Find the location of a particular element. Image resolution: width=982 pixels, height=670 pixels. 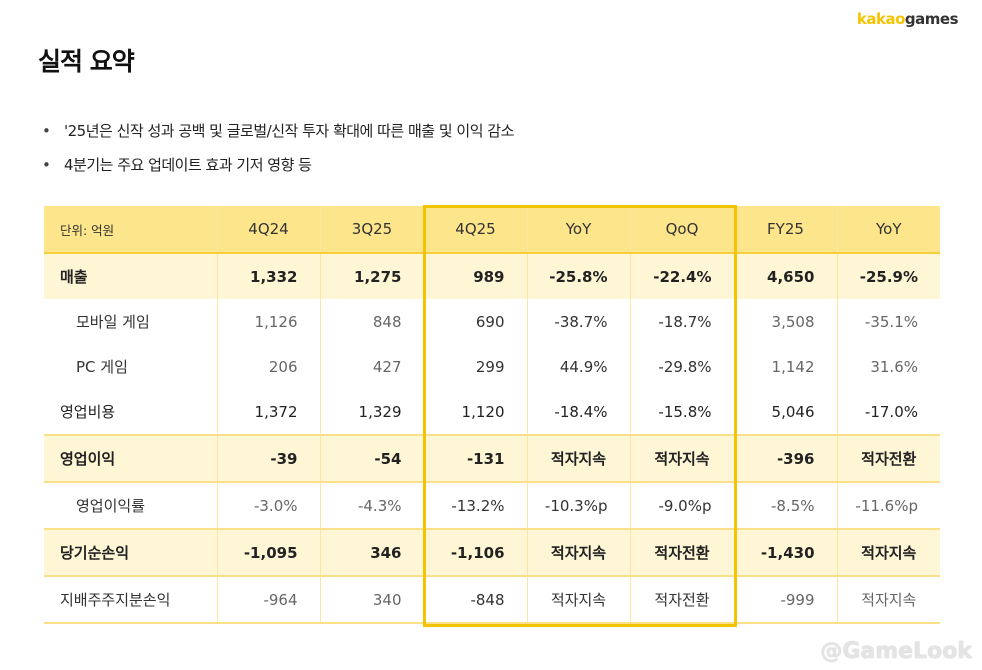

table-row: PC 게임 206 427 299 44.9% -29.8% 1,142 31.6% is located at coordinates (492, 366).